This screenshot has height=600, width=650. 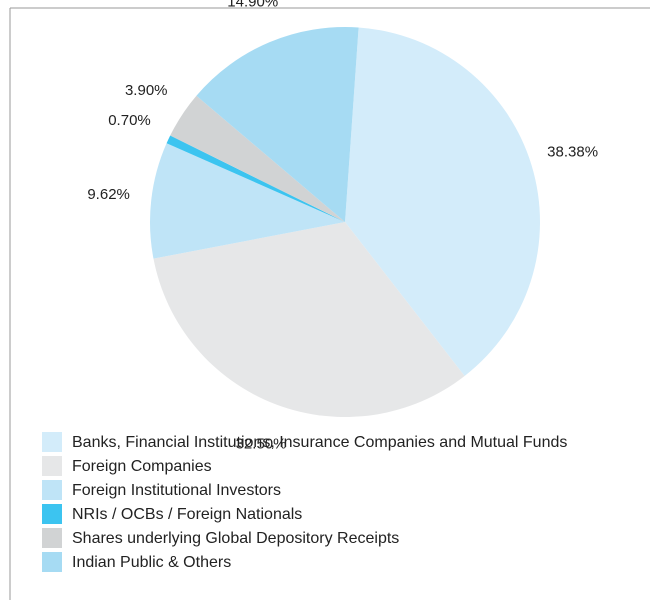 I want to click on legend-label: NRIs / OCBs / Foreign Nationals, so click(x=187, y=514).